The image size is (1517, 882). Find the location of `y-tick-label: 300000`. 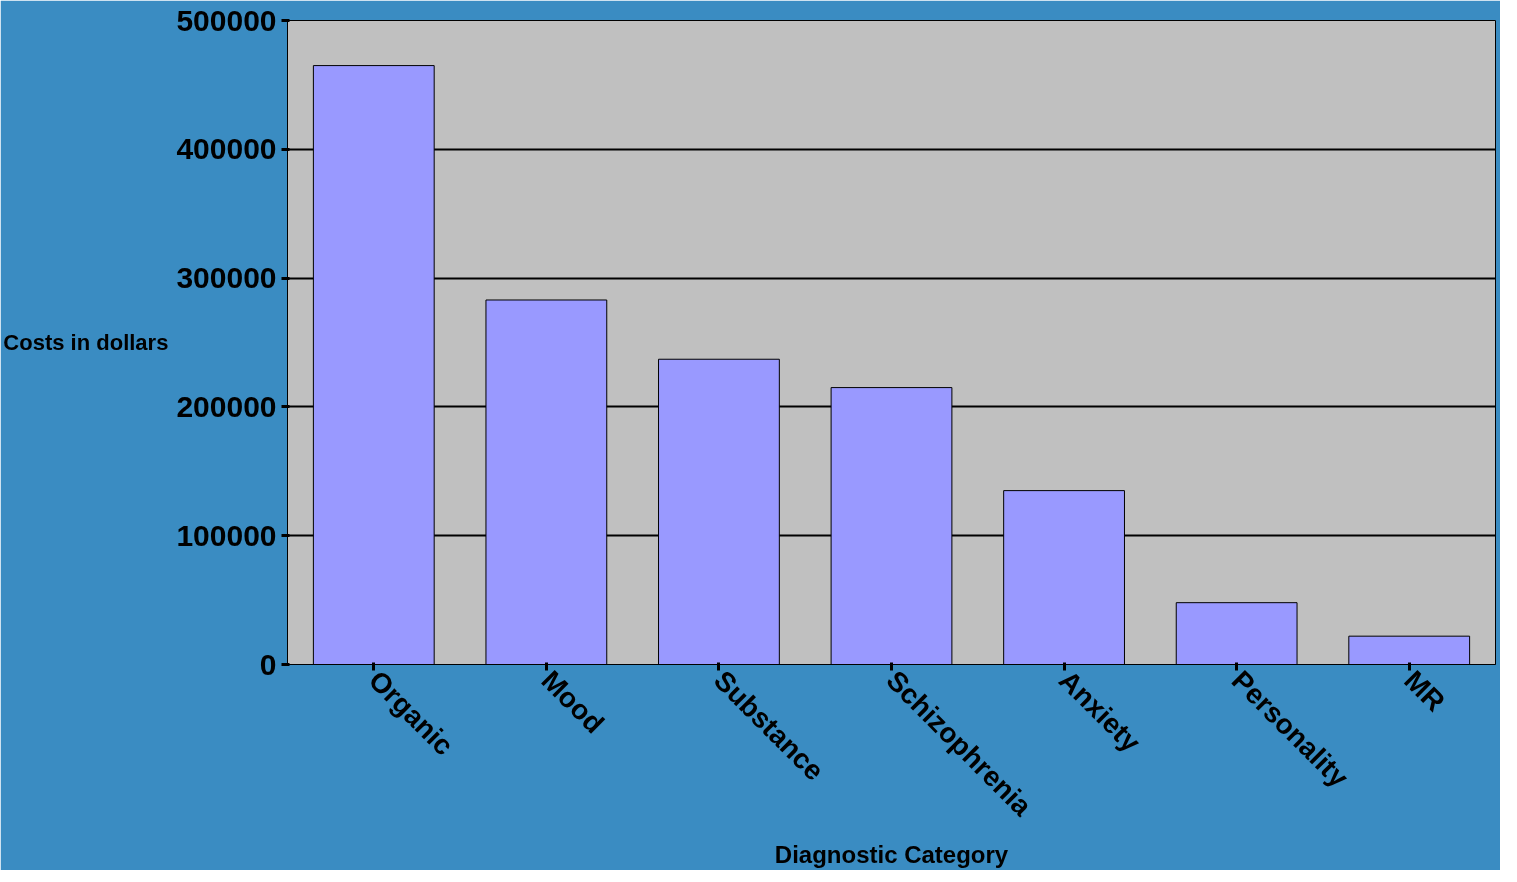

y-tick-label: 300000 is located at coordinates (226, 278).